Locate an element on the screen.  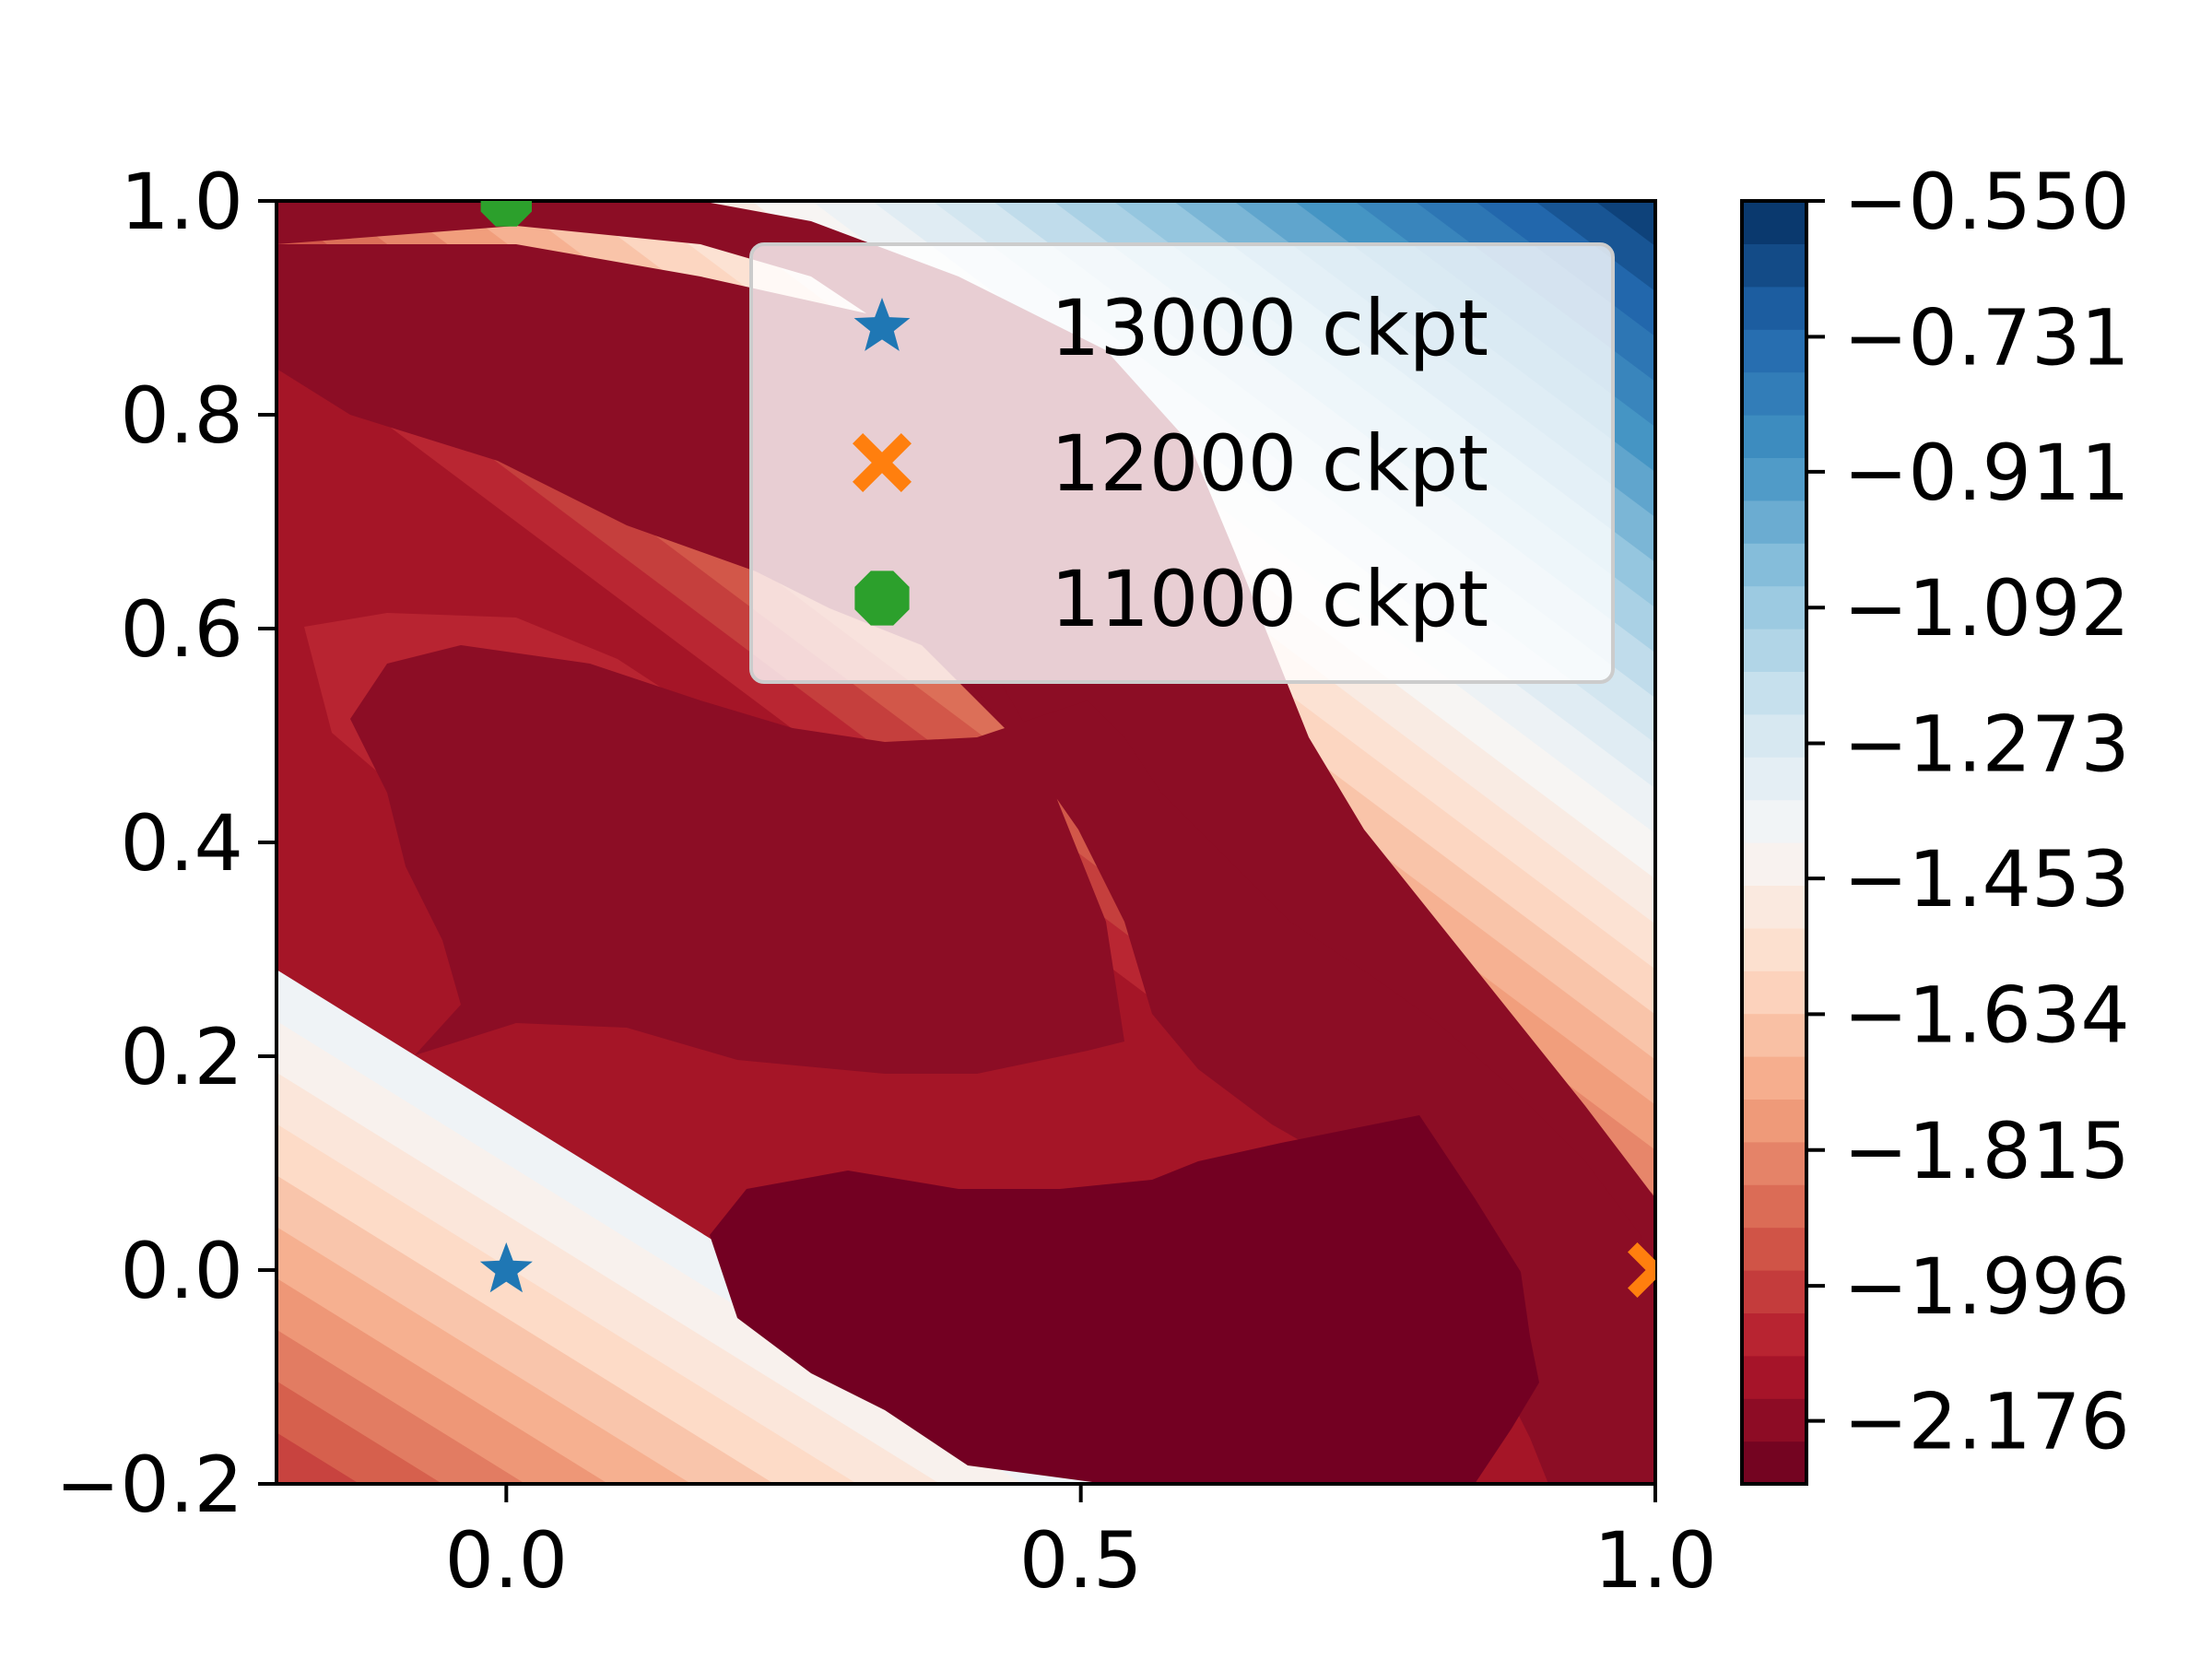
legend-entry-label: 12000 ckpt is located at coordinates (1269, 463).